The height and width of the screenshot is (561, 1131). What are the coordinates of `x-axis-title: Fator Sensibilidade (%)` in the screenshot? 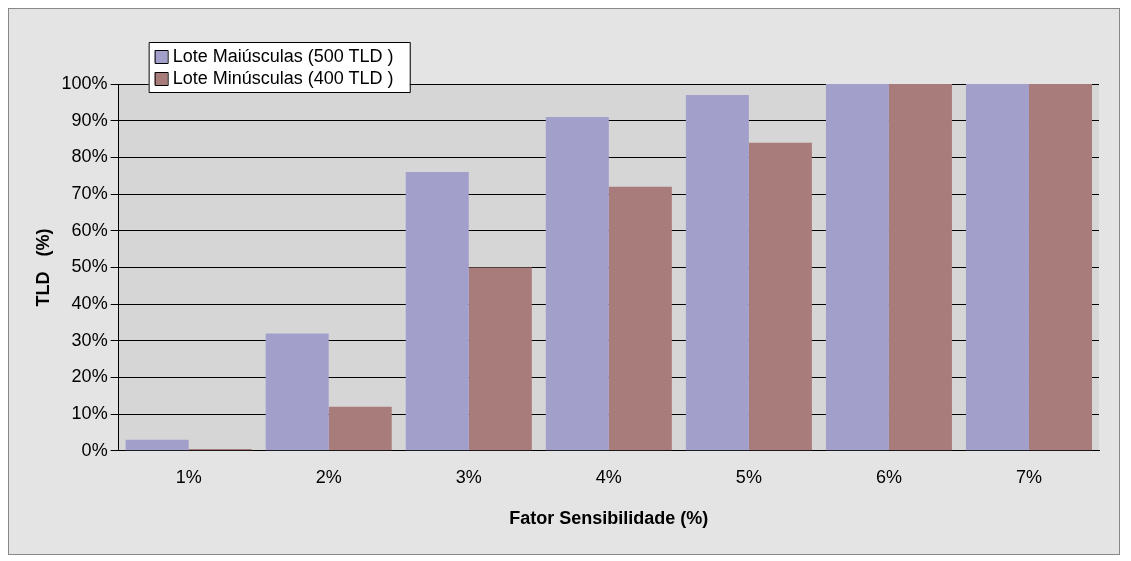 It's located at (609, 518).